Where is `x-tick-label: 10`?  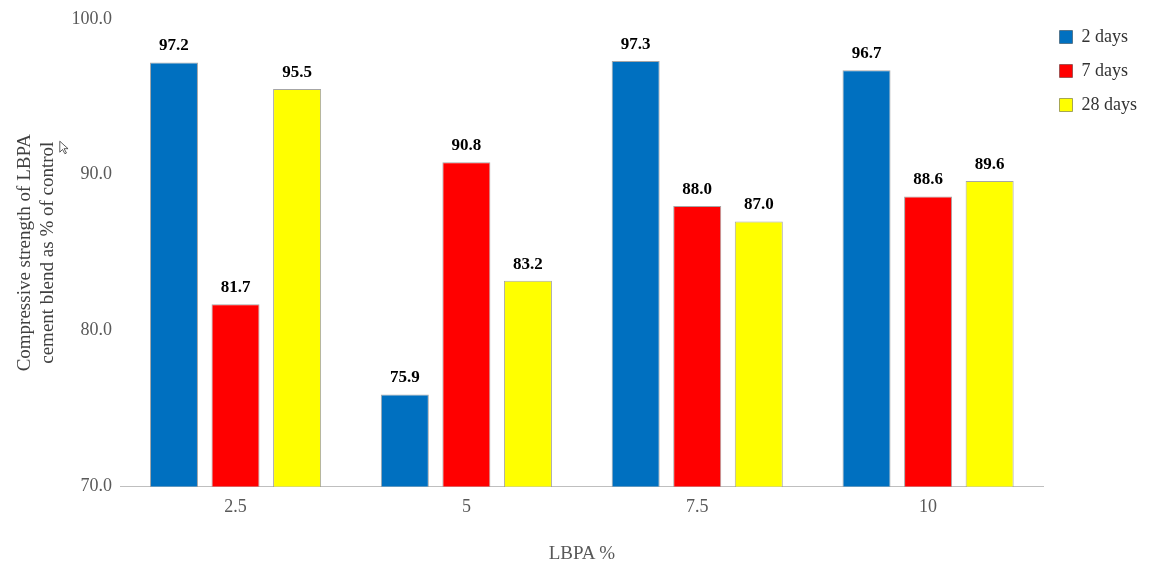 x-tick-label: 10 is located at coordinates (928, 506).